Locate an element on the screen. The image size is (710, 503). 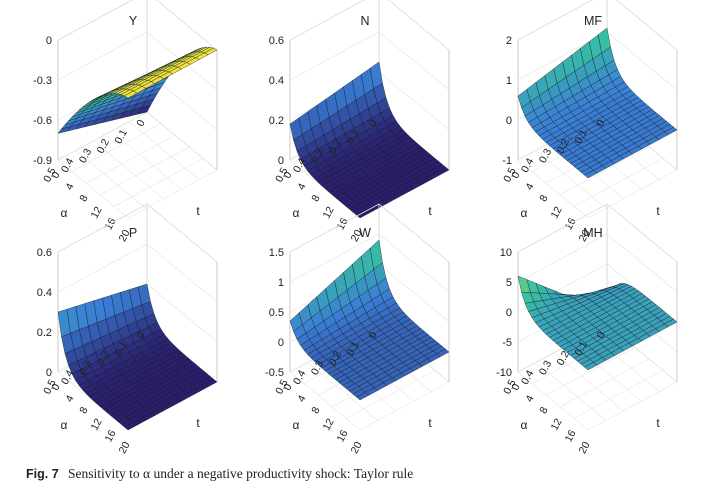
z-tick-label: -0.6 is located at coordinates (42, 121).